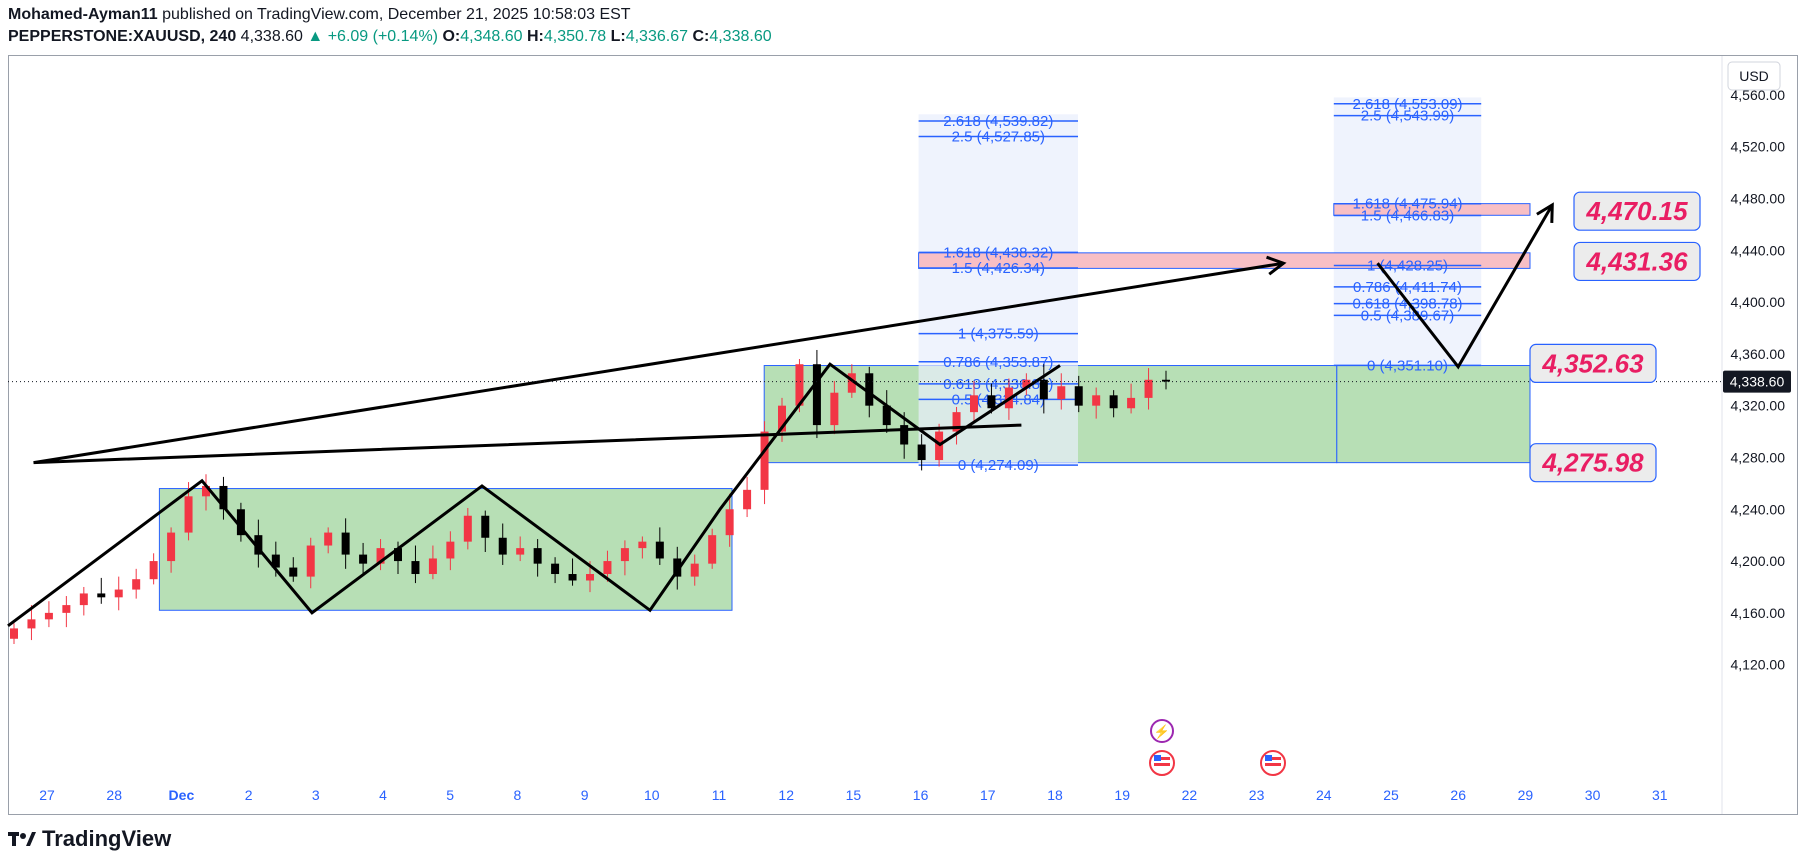 This screenshot has width=1806, height=862. I want to click on current-price-label: 4,338.60, so click(1757, 382).